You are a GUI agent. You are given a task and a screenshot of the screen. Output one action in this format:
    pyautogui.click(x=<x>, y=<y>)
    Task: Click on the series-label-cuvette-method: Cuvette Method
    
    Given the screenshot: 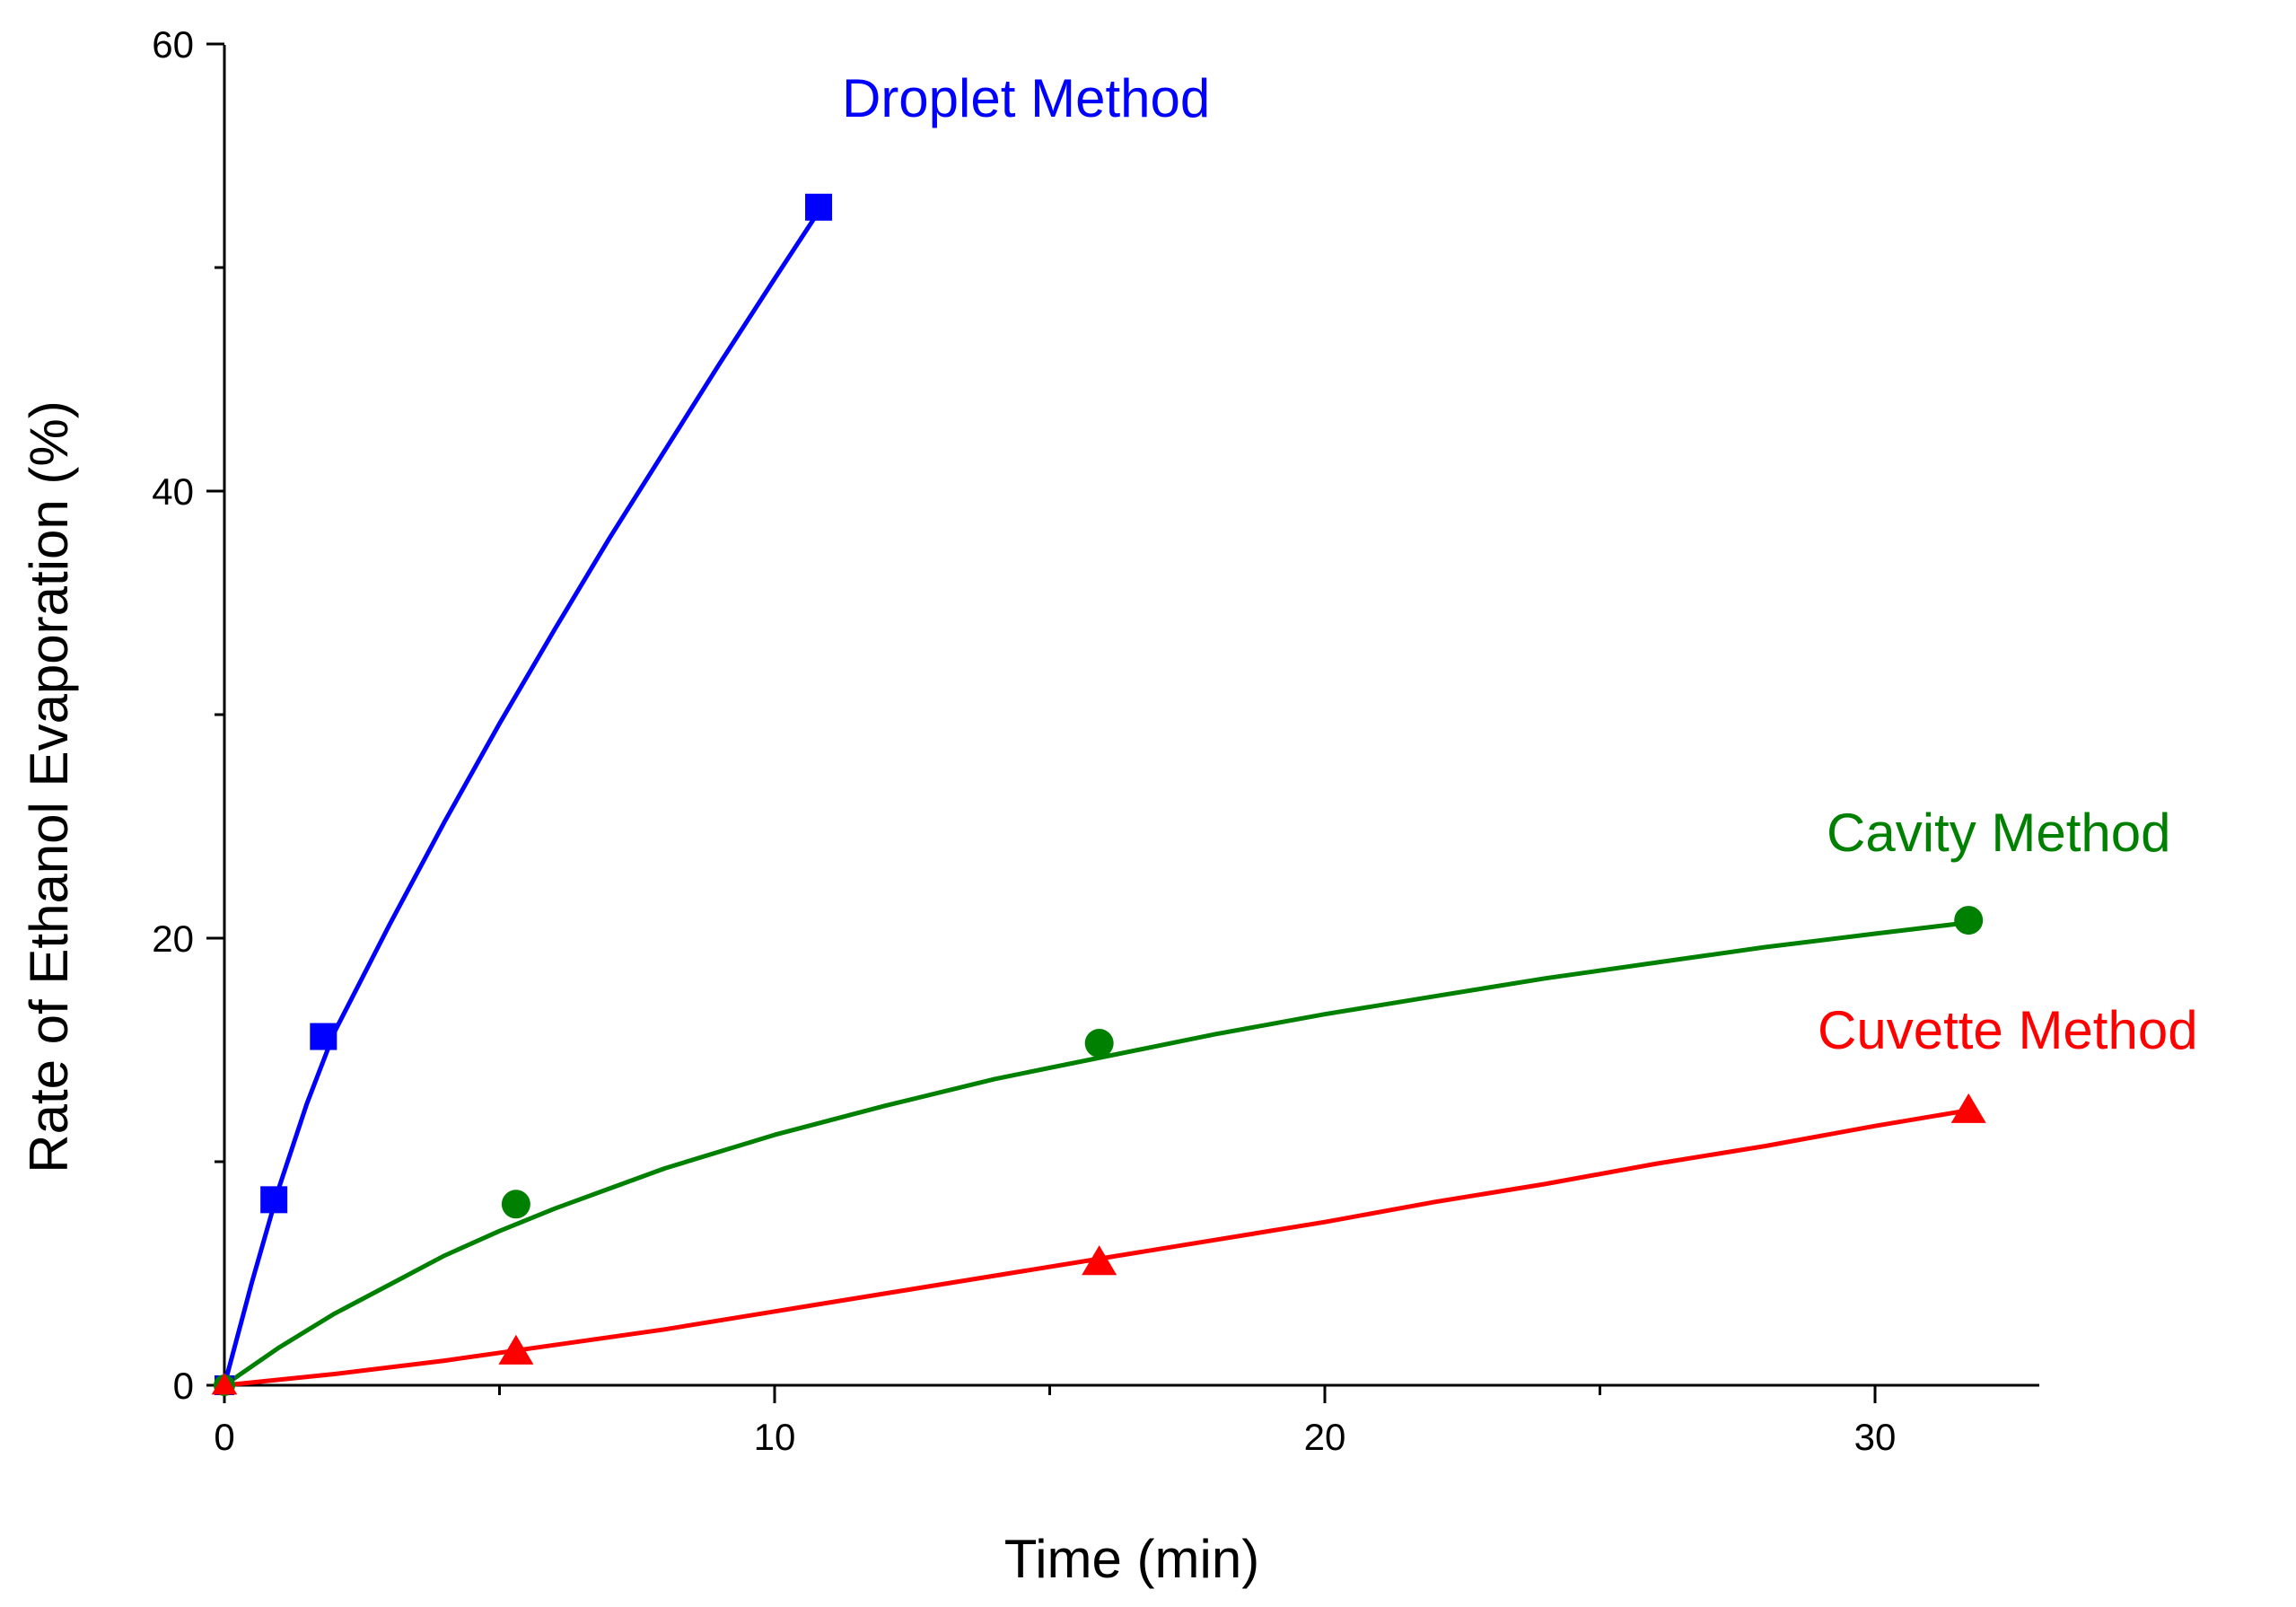 What is the action you would take?
    pyautogui.click(x=2008, y=1030)
    